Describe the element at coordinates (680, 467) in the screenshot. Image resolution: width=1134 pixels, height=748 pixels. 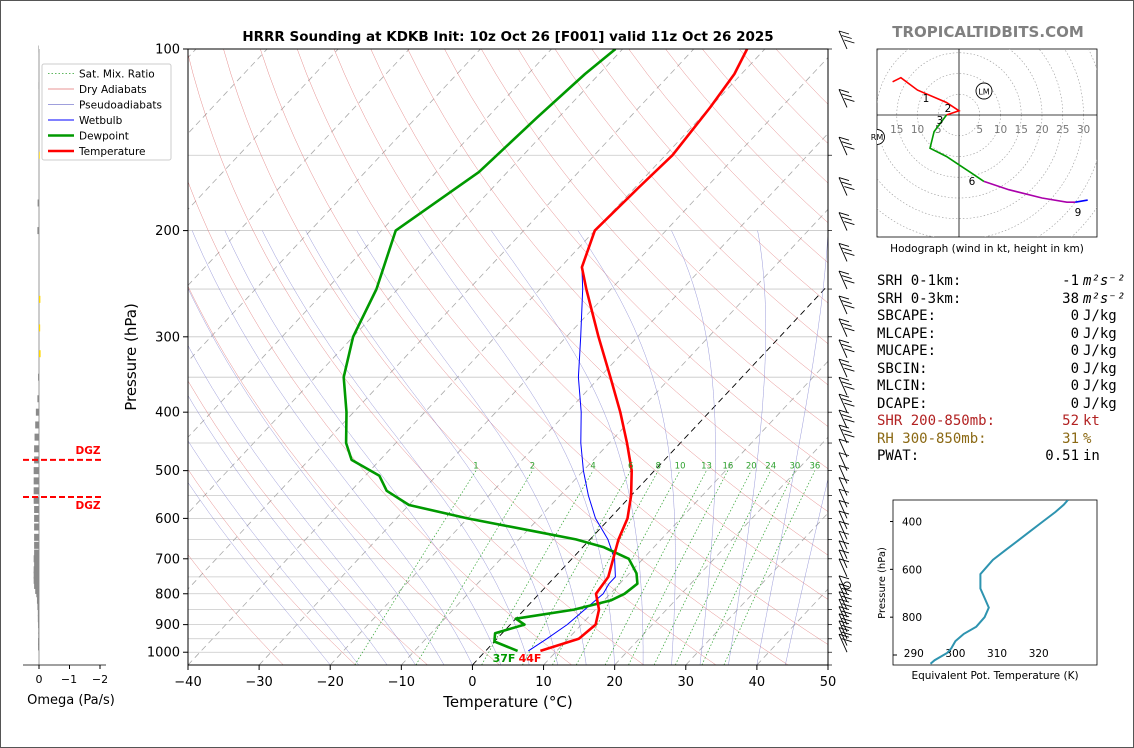
I see `mixing-ratio-label: 10` at that location.